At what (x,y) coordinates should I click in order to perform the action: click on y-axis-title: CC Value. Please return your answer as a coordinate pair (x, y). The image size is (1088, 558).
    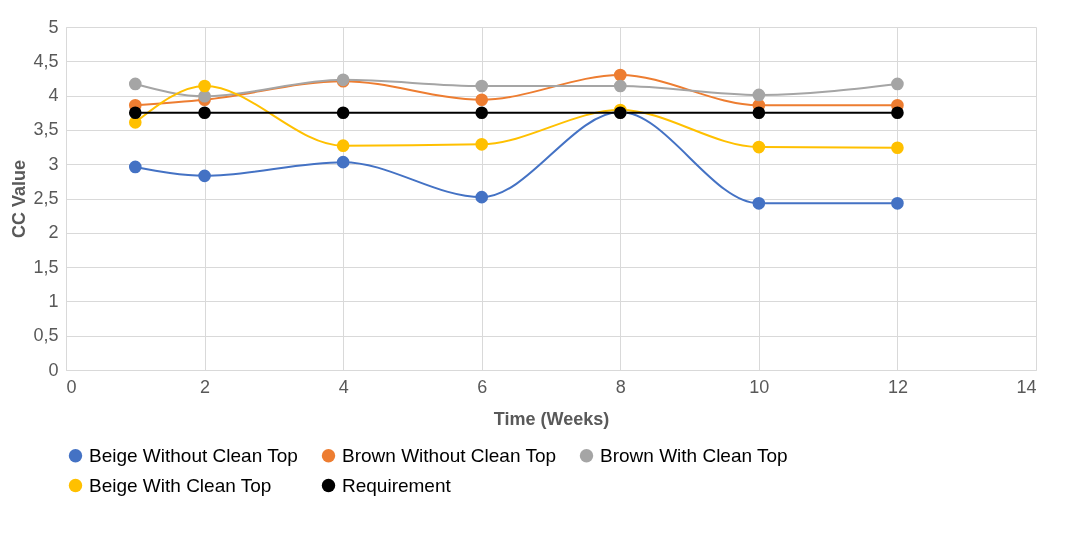
    Looking at the image, I should click on (19, 199).